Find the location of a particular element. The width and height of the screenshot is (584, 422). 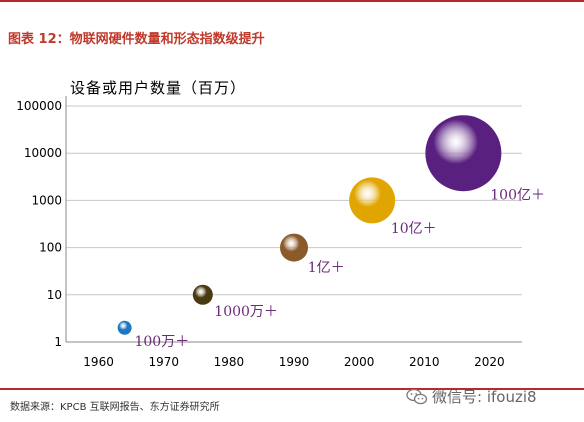

x-tick-1970: 1970 is located at coordinates (163, 362).